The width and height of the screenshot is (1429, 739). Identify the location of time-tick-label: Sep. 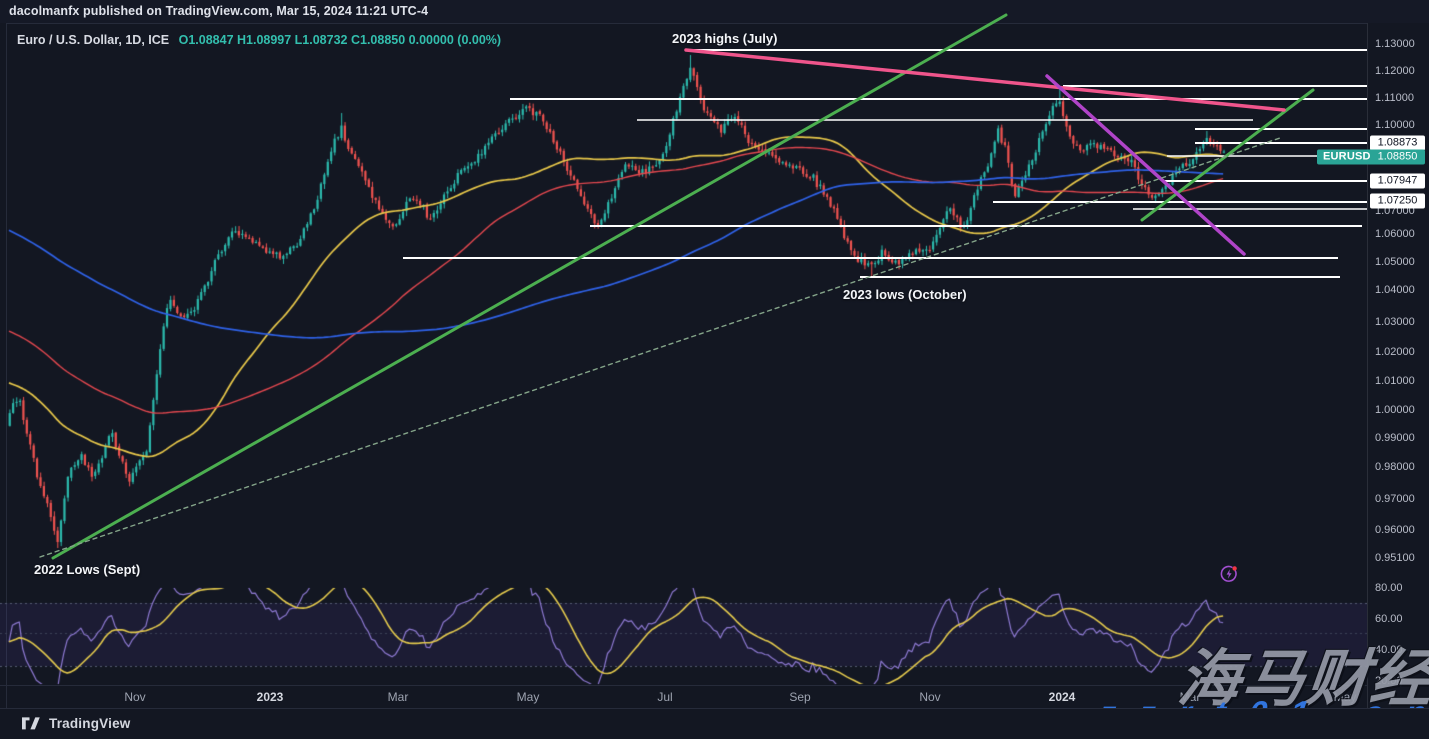
(800, 697).